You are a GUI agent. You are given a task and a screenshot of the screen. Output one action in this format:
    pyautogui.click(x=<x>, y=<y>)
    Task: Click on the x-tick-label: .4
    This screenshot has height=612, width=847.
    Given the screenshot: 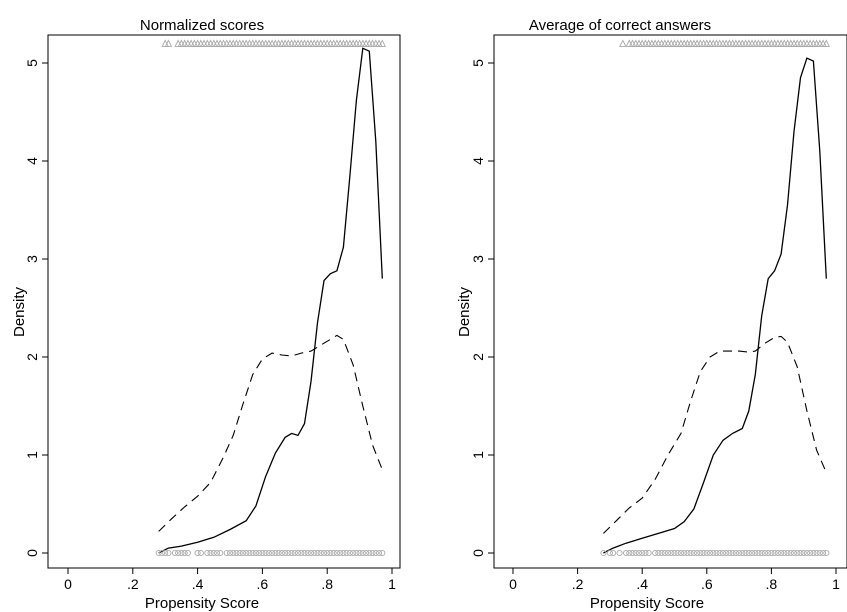 What is the action you would take?
    pyautogui.click(x=642, y=584)
    